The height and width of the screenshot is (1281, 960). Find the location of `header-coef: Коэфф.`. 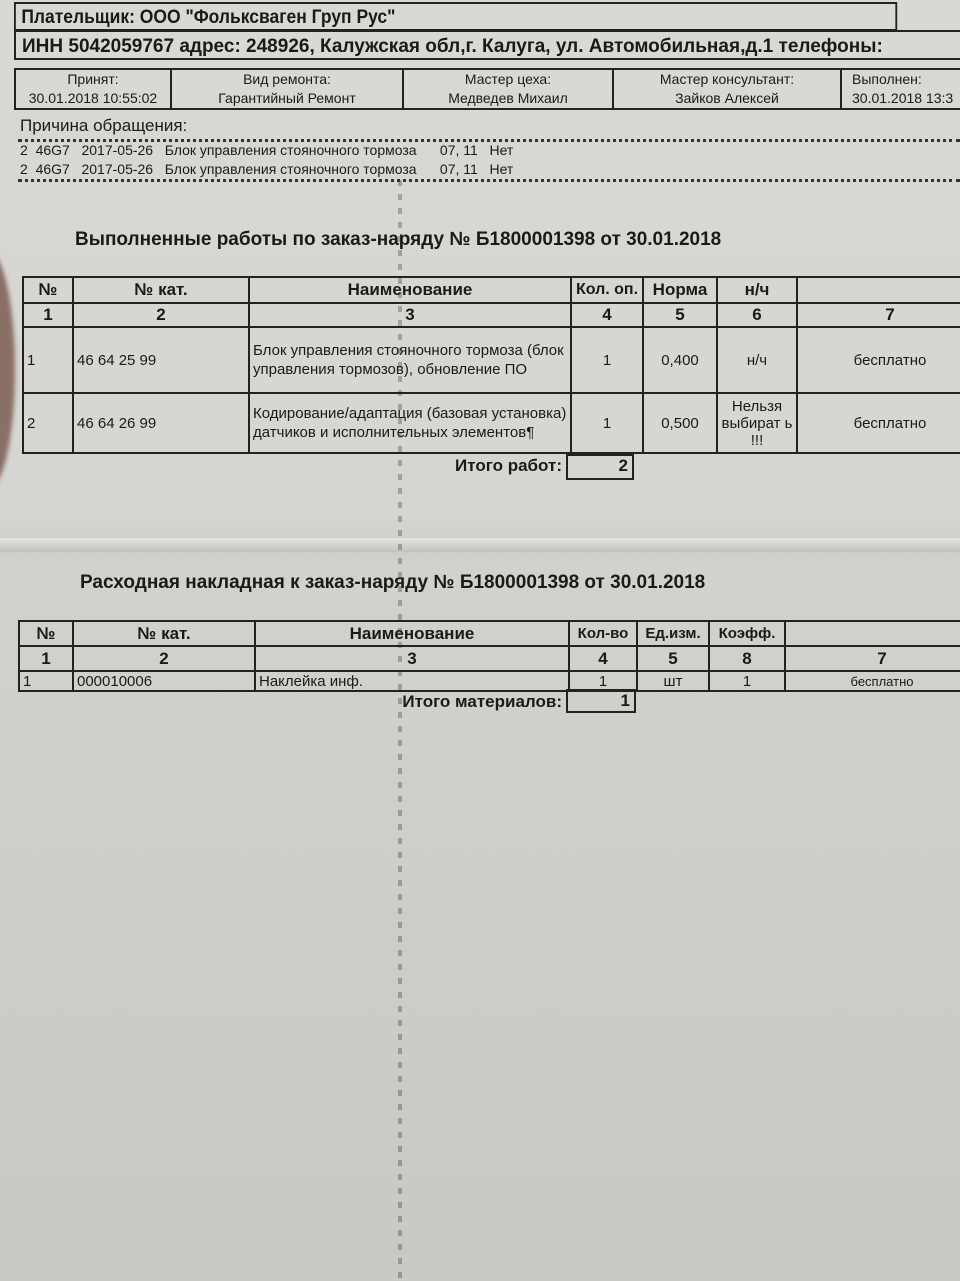

header-coef: Коэфф. is located at coordinates (747, 633).